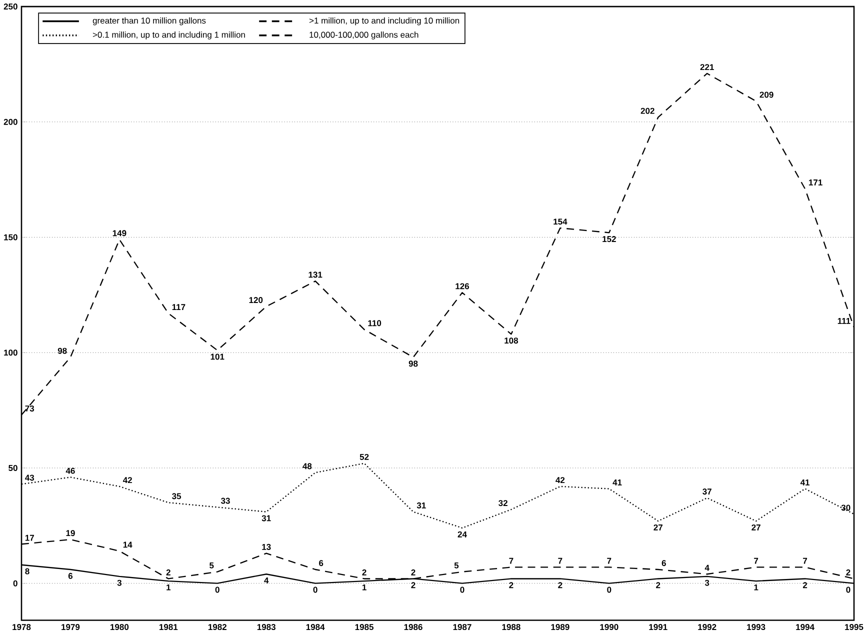 The height and width of the screenshot is (634, 867). What do you see at coordinates (609, 239) in the screenshot?
I see `data-label: 152` at bounding box center [609, 239].